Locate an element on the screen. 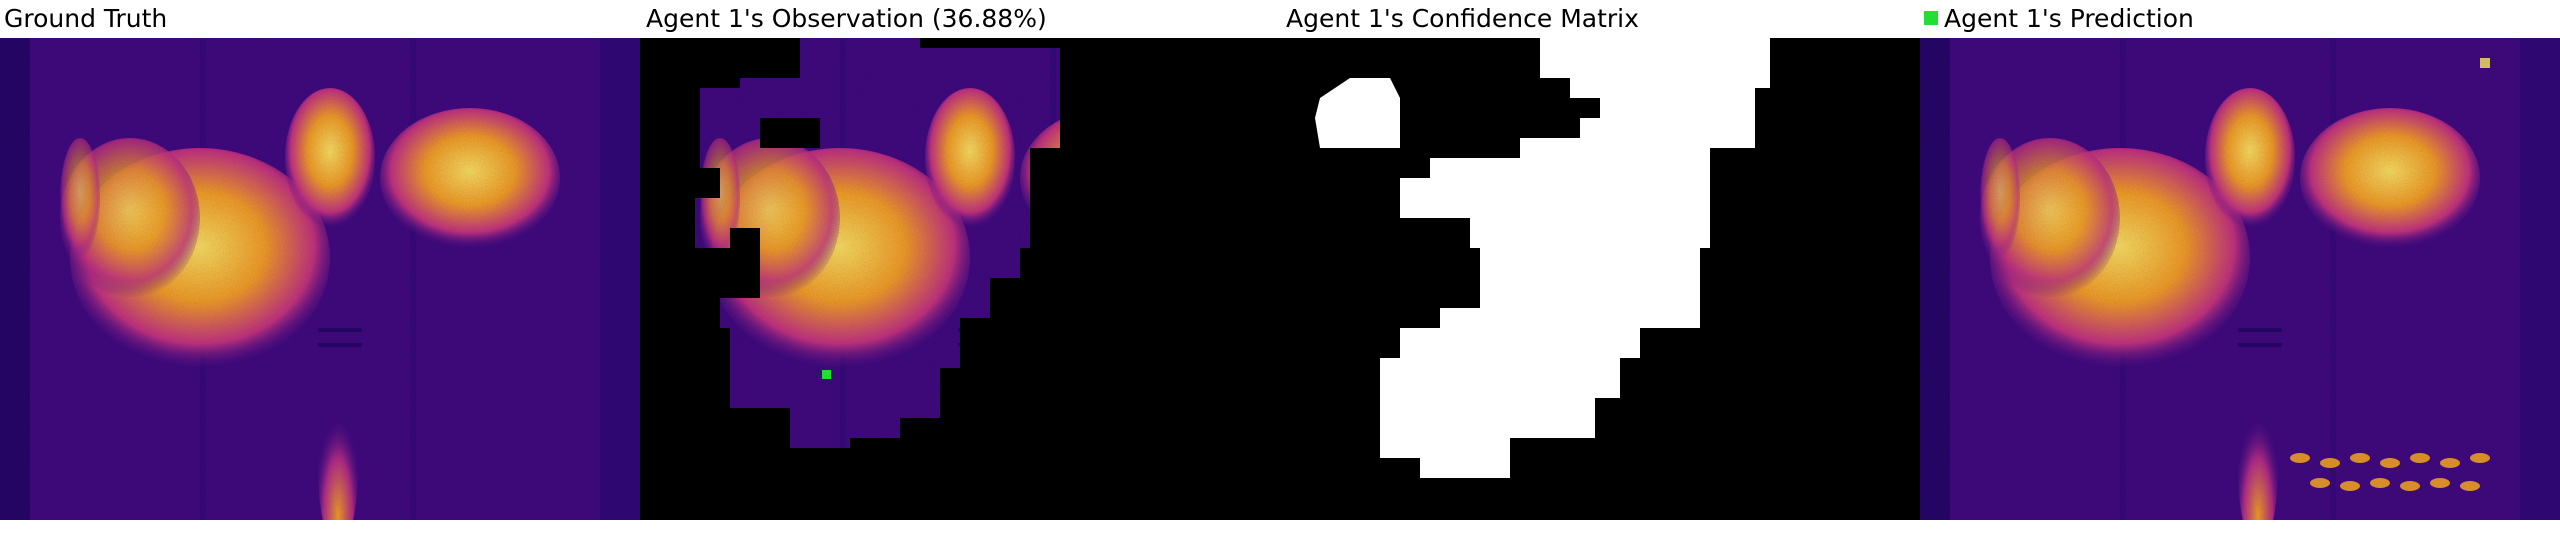 This screenshot has height=560, width=2560. green-square-icon is located at coordinates (1931, 18).